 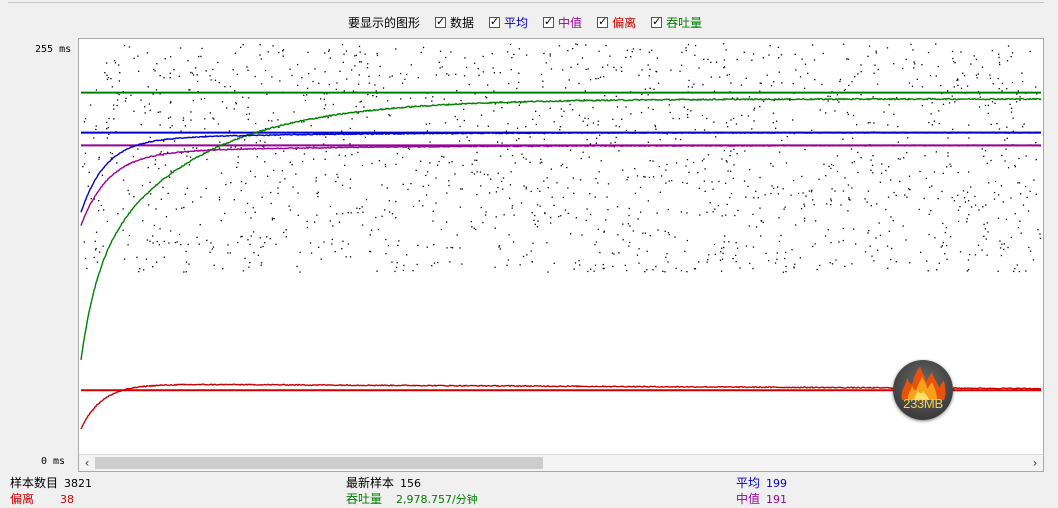 What do you see at coordinates (508, 22) in the screenshot?
I see `legend-item-avg: 平均` at bounding box center [508, 22].